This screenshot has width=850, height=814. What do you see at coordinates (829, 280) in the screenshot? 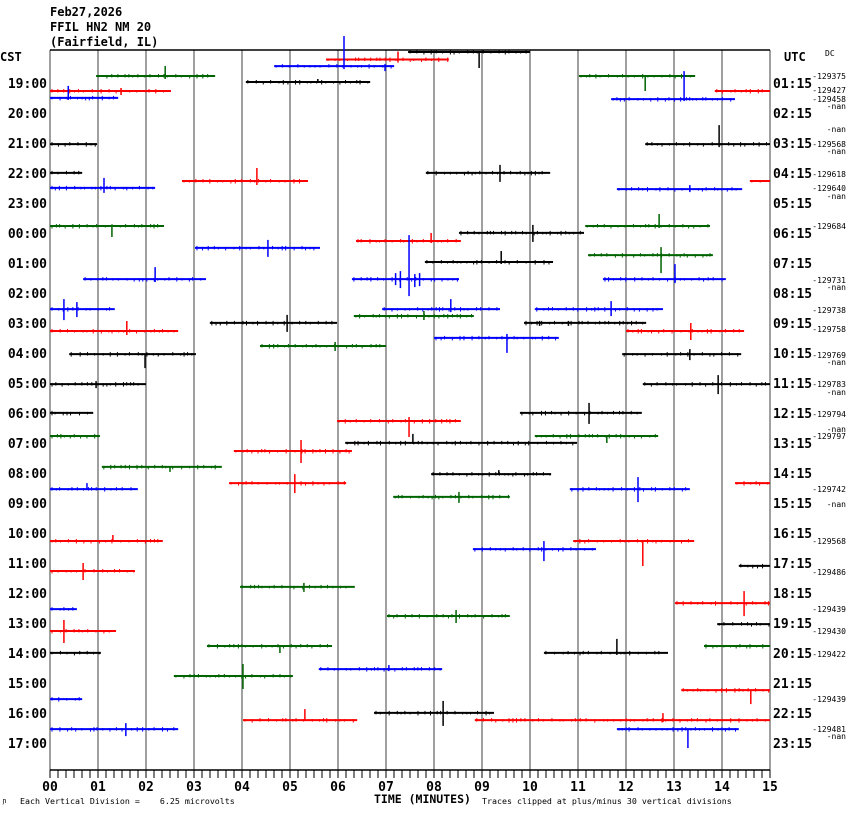
I see `dc-value: -129731` at bounding box center [829, 280].